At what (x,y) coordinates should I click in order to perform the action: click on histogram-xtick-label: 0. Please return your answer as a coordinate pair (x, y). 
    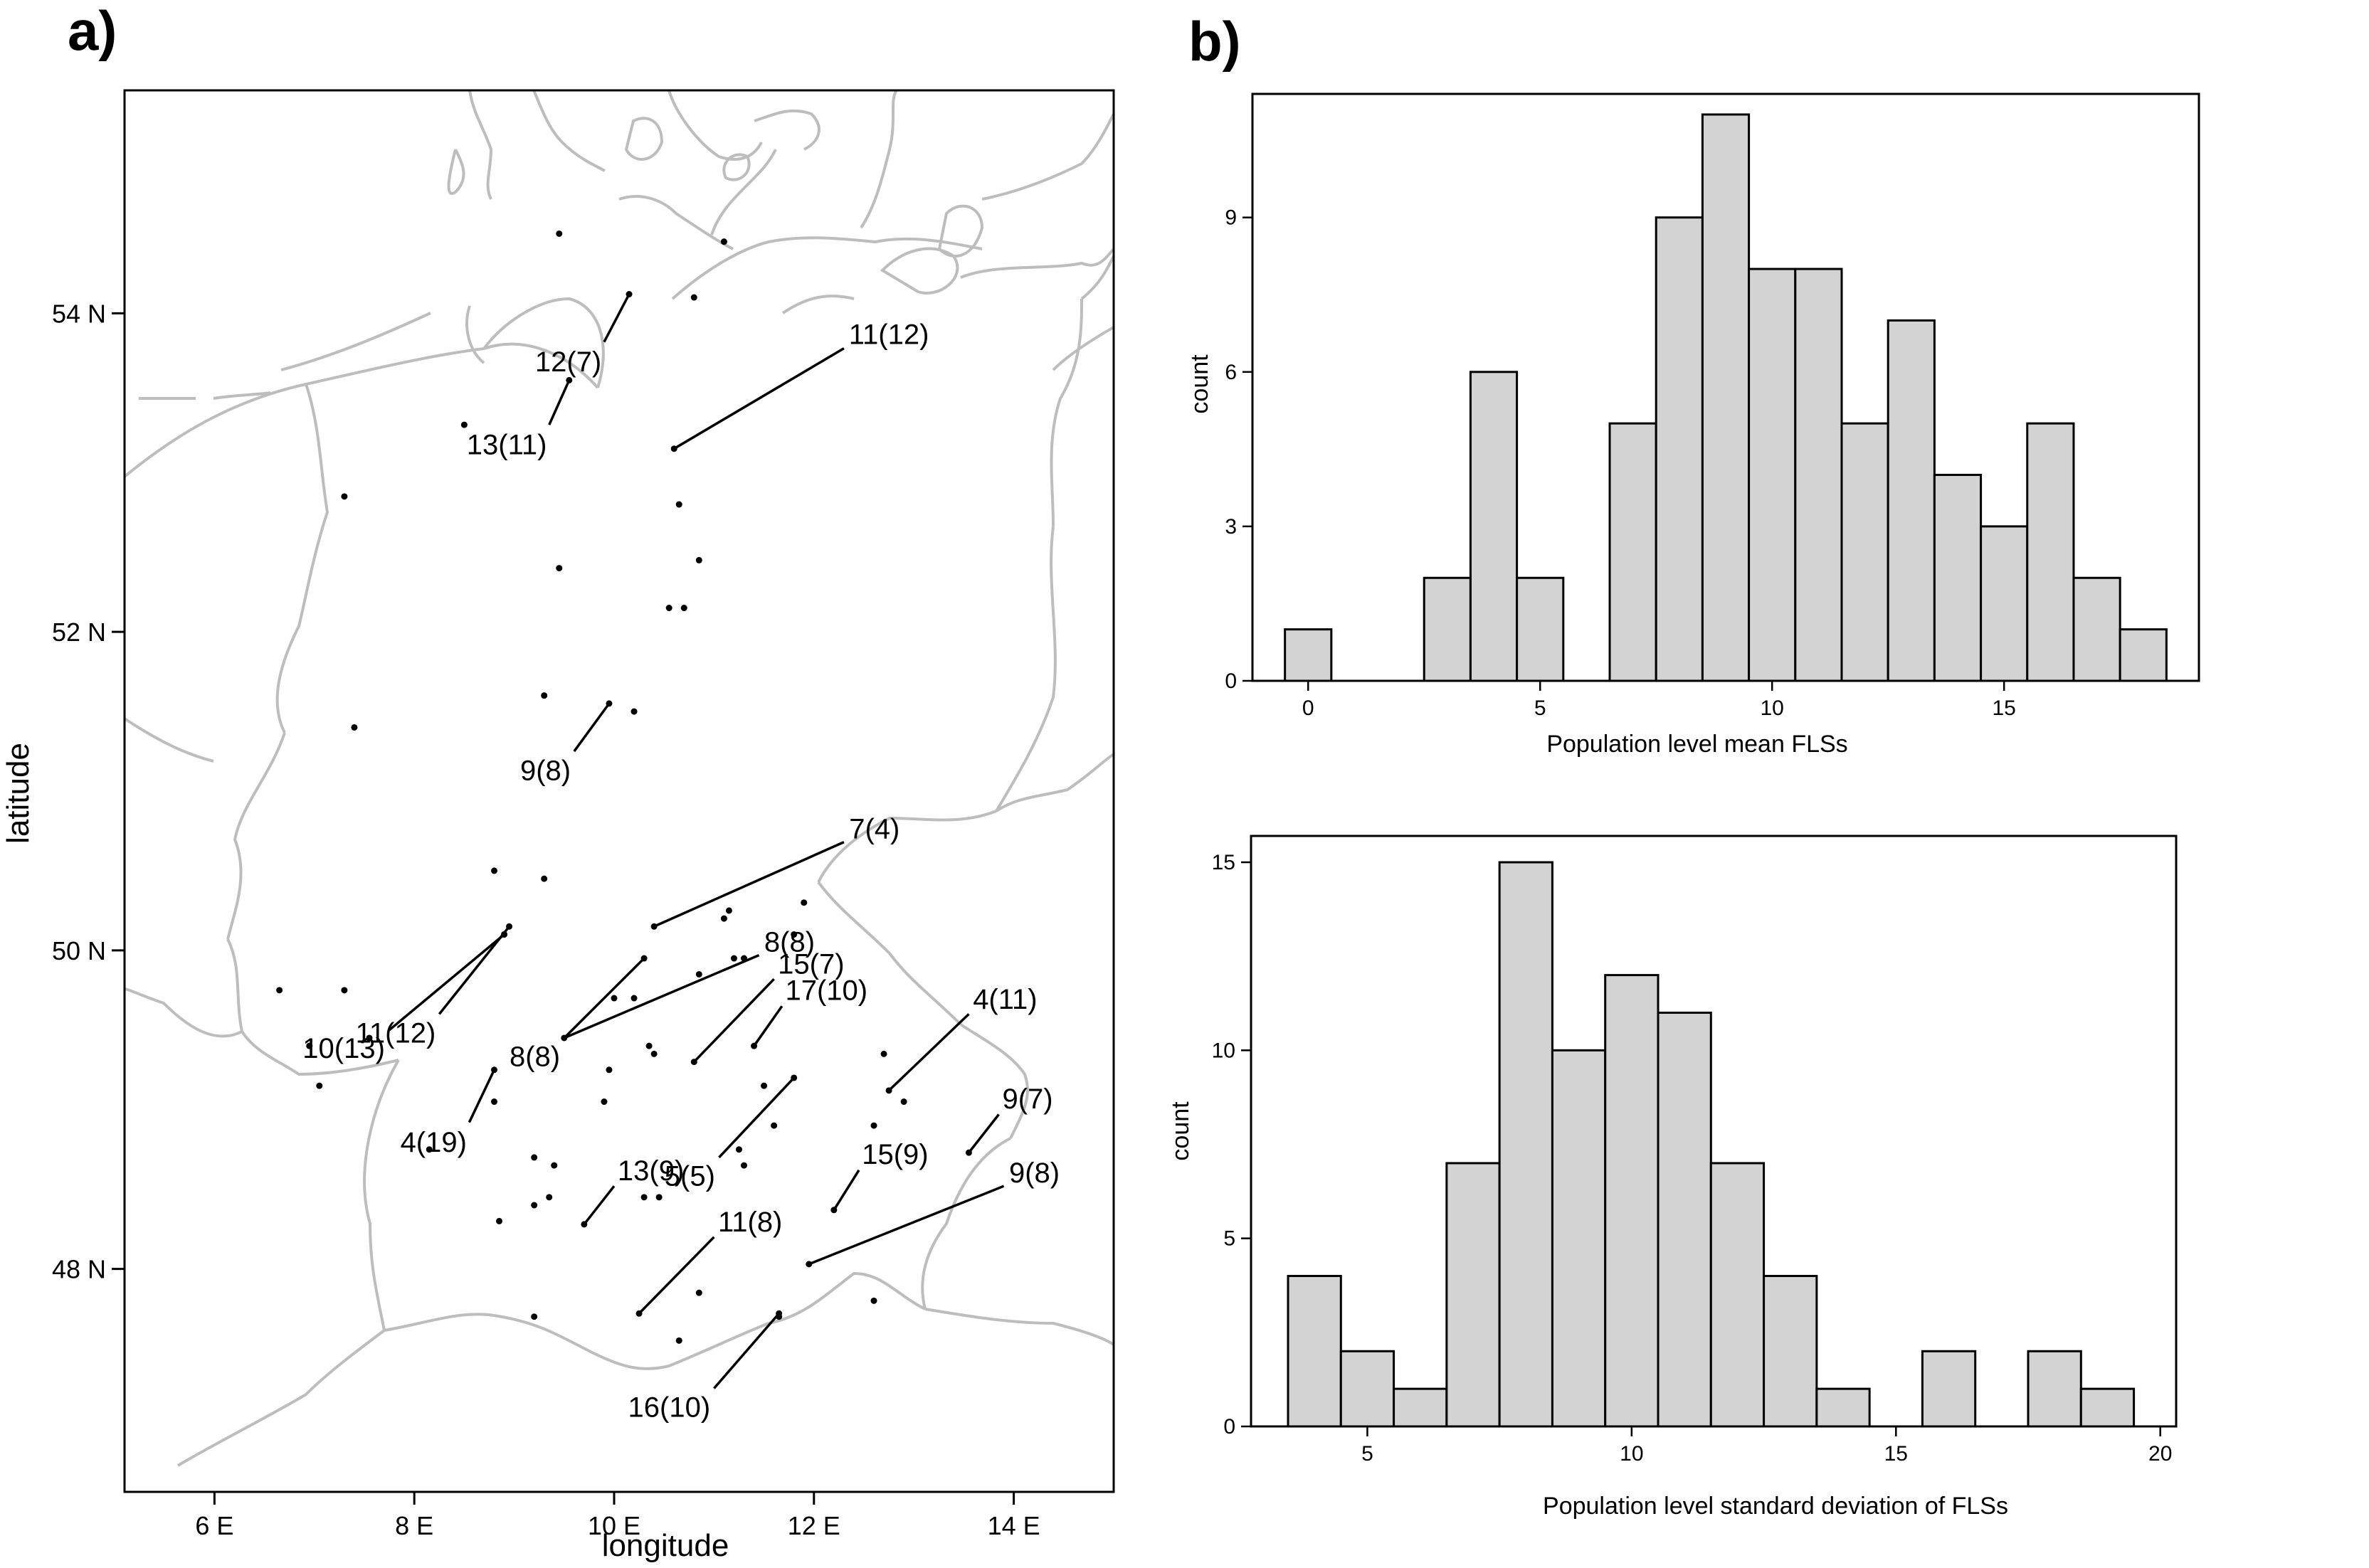
    Looking at the image, I should click on (1308, 708).